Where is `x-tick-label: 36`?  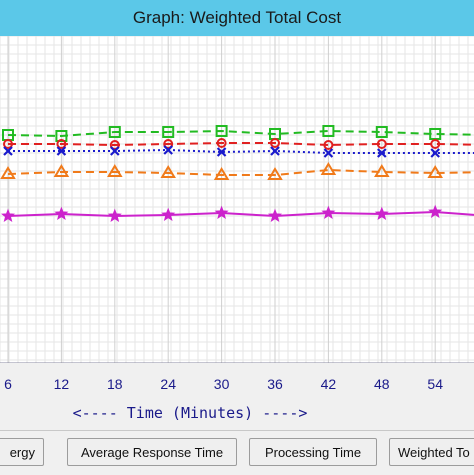
x-tick-label: 36 is located at coordinates (275, 384).